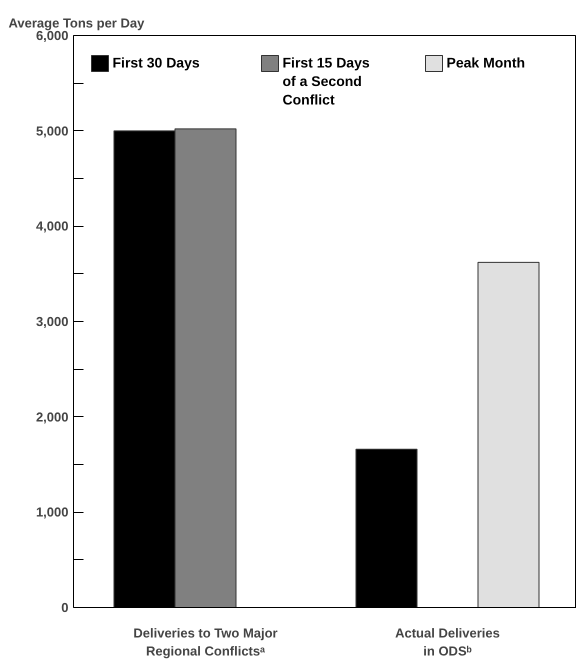  I want to click on text: 1,000, so click(52, 512).